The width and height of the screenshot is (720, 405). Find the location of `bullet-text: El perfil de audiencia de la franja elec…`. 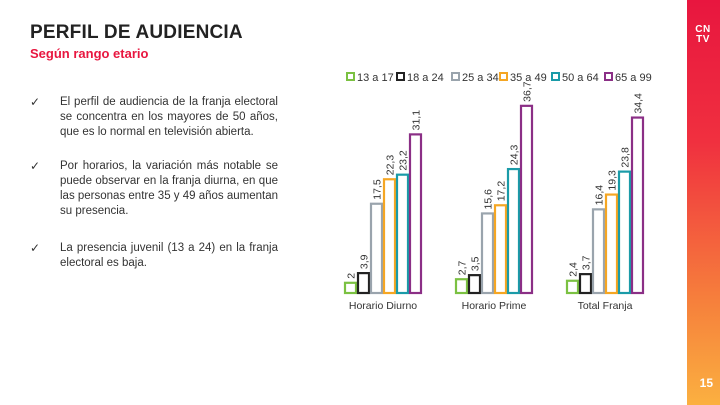

bullet-text: El perfil de audiencia de la franja elec… is located at coordinates (169, 117).